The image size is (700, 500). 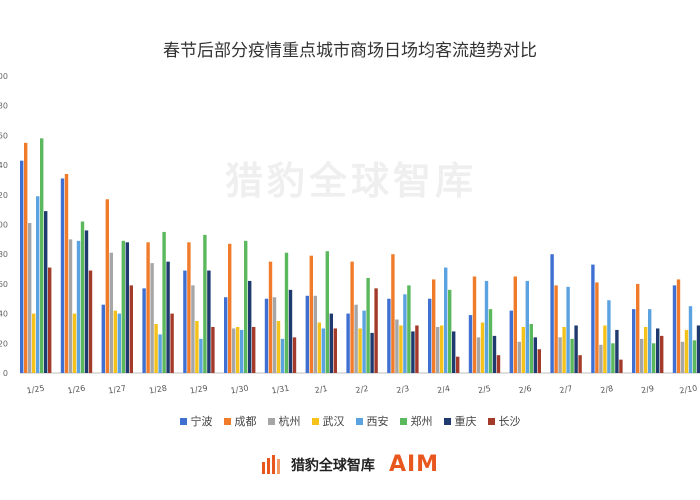 What do you see at coordinates (401, 349) in the screenshot?
I see `bar-武汉-2/3` at bounding box center [401, 349].